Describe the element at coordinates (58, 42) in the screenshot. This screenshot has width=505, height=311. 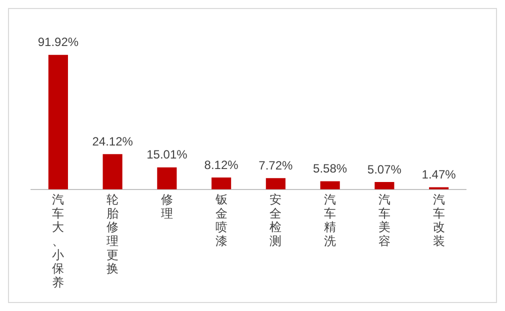
I see `data-label: 91.92%` at that location.